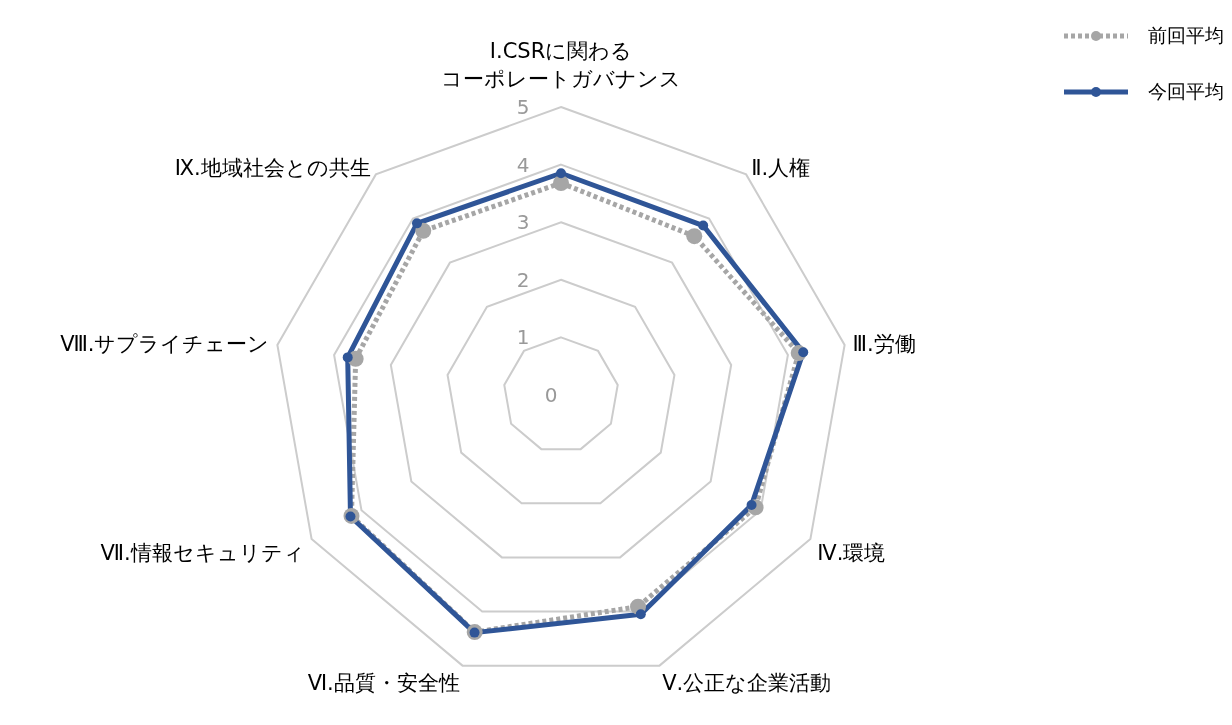 This screenshot has height=725, width=1232. What do you see at coordinates (781, 168) in the screenshot?
I see `spoke-label: Ⅱ.人権` at bounding box center [781, 168].